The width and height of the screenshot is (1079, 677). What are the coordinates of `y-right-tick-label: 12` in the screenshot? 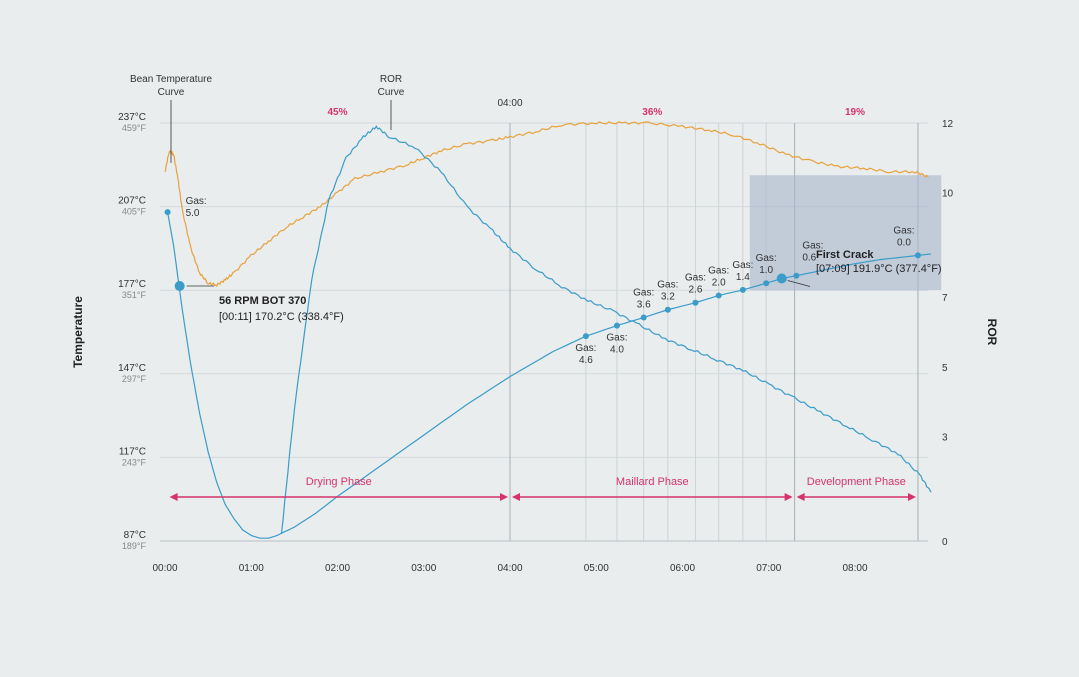 It's located at (948, 124).